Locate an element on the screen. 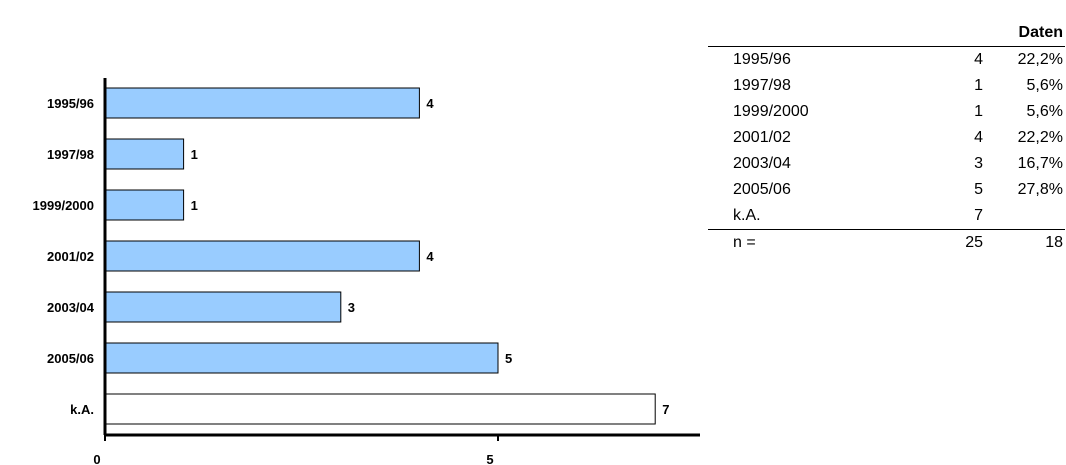 This screenshot has width=1066, height=465. table-row: k.A. 7 is located at coordinates (886, 216).